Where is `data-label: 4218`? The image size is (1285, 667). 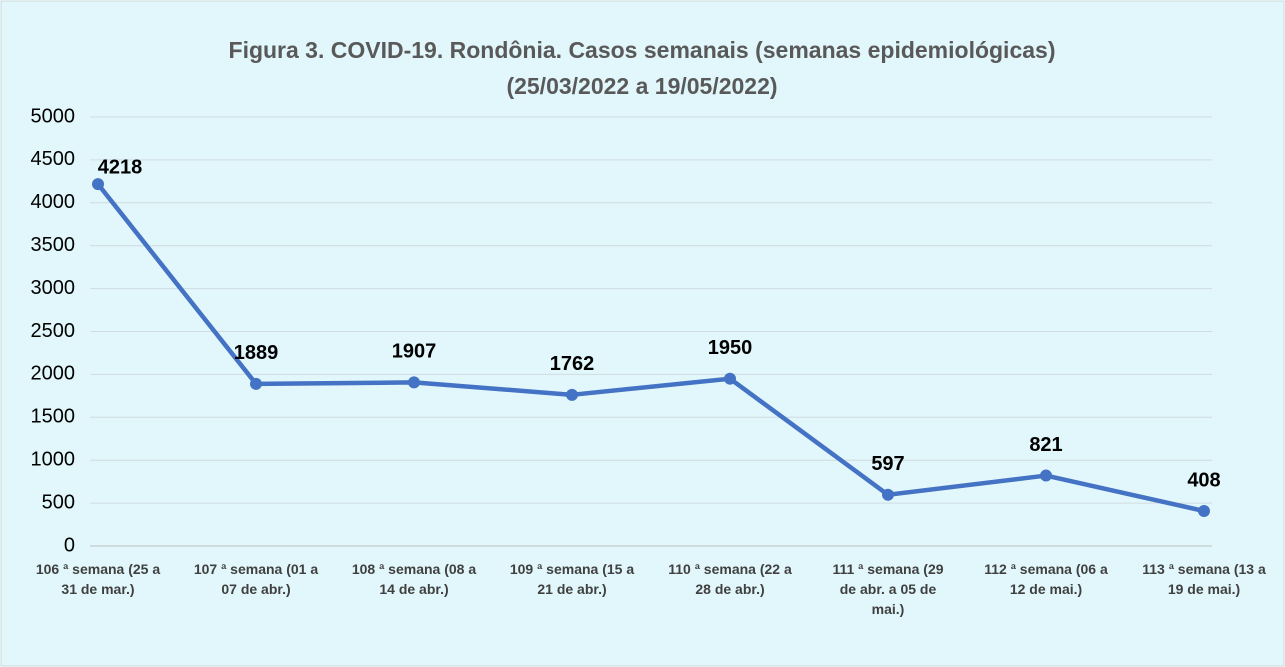 data-label: 4218 is located at coordinates (120, 167).